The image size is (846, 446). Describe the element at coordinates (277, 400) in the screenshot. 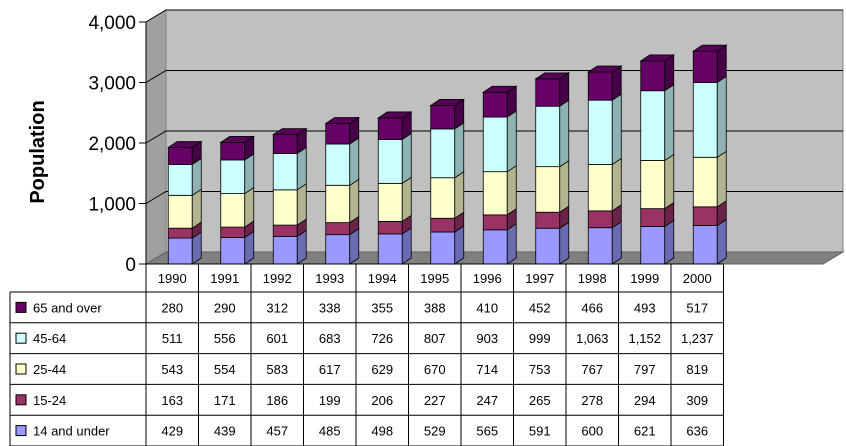

I see `data-cell: 186` at that location.